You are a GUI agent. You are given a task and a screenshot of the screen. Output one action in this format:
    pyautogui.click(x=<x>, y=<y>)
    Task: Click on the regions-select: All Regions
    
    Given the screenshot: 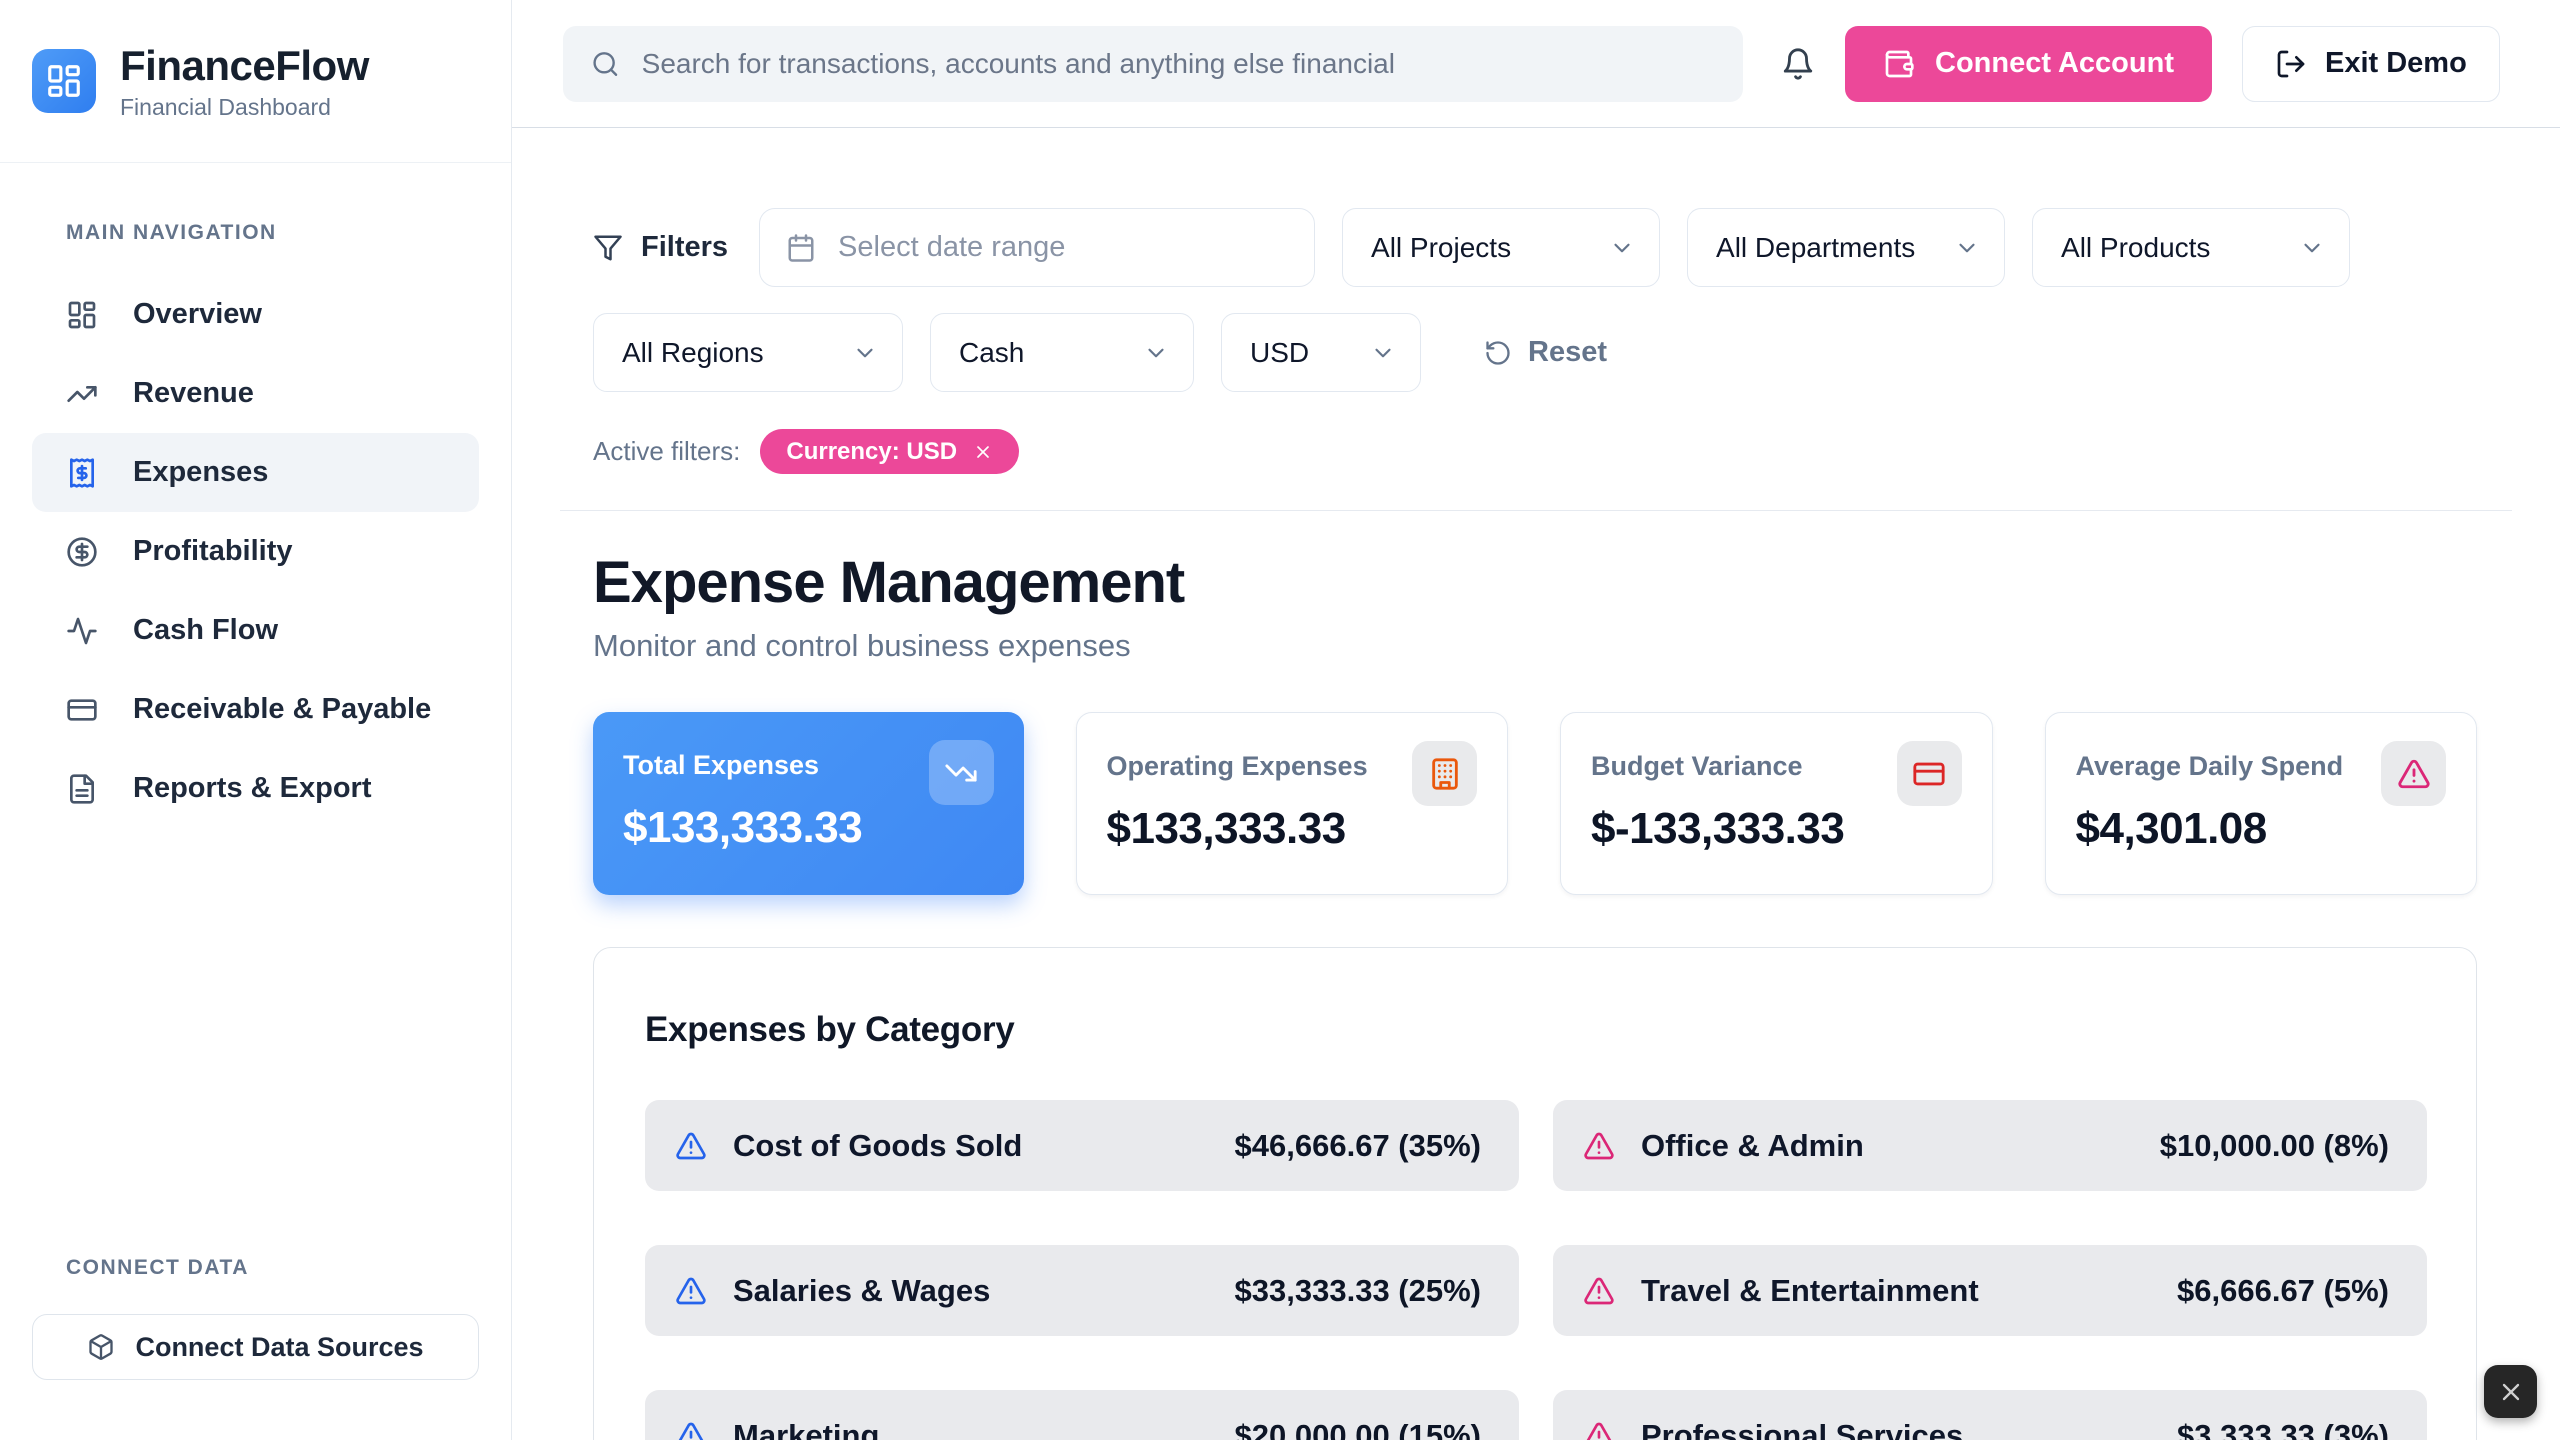 What is the action you would take?
    pyautogui.click(x=748, y=352)
    